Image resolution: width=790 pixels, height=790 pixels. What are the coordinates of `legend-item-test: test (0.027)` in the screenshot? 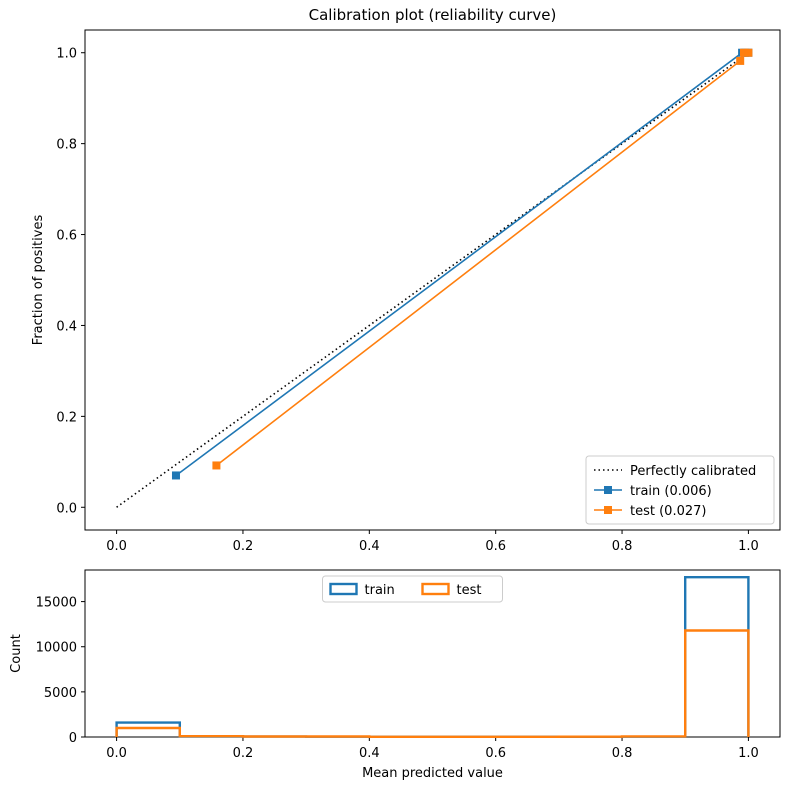 It's located at (650, 511).